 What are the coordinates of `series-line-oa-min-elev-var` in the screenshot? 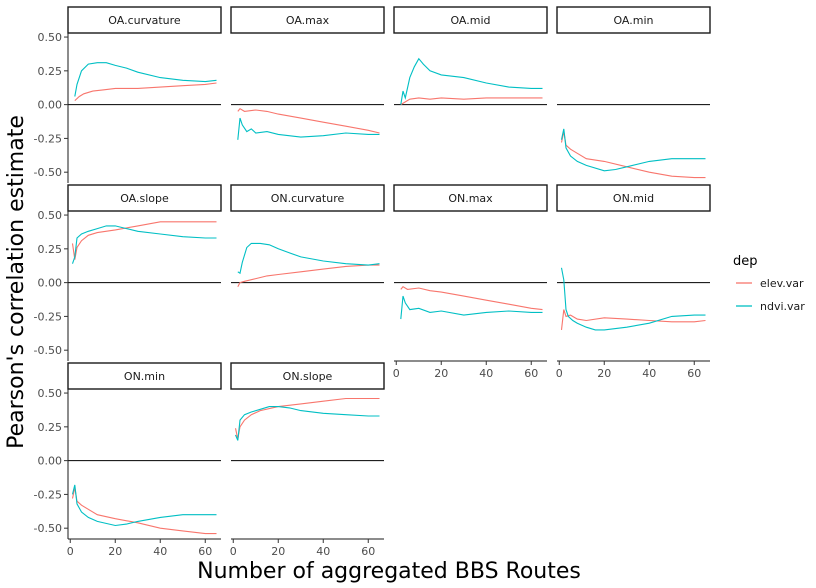 It's located at (633, 155).